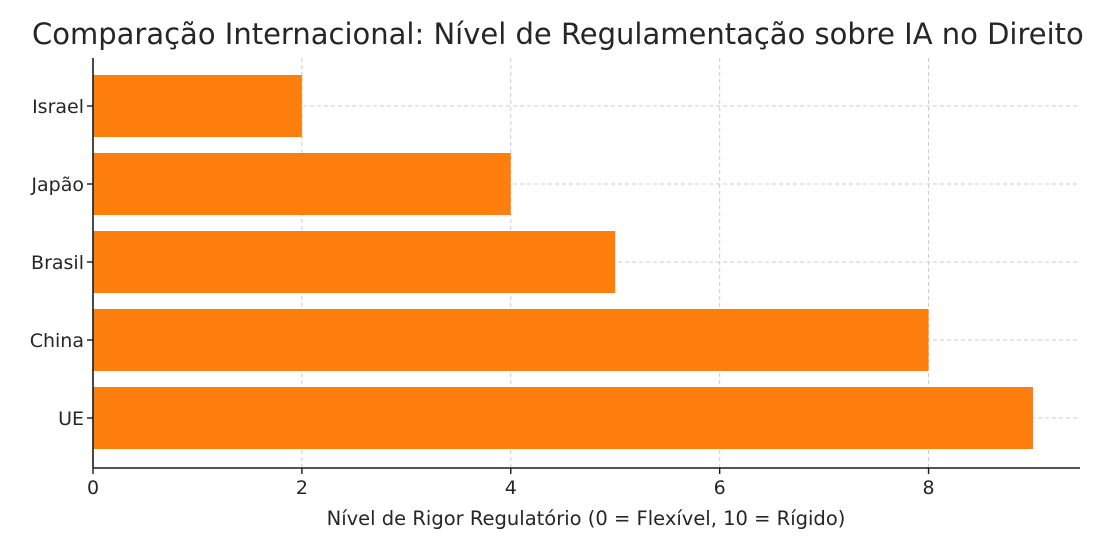 The height and width of the screenshot is (554, 1100). I want to click on x-axis-ticks: 0 2 4 6 8, so click(511, 483).